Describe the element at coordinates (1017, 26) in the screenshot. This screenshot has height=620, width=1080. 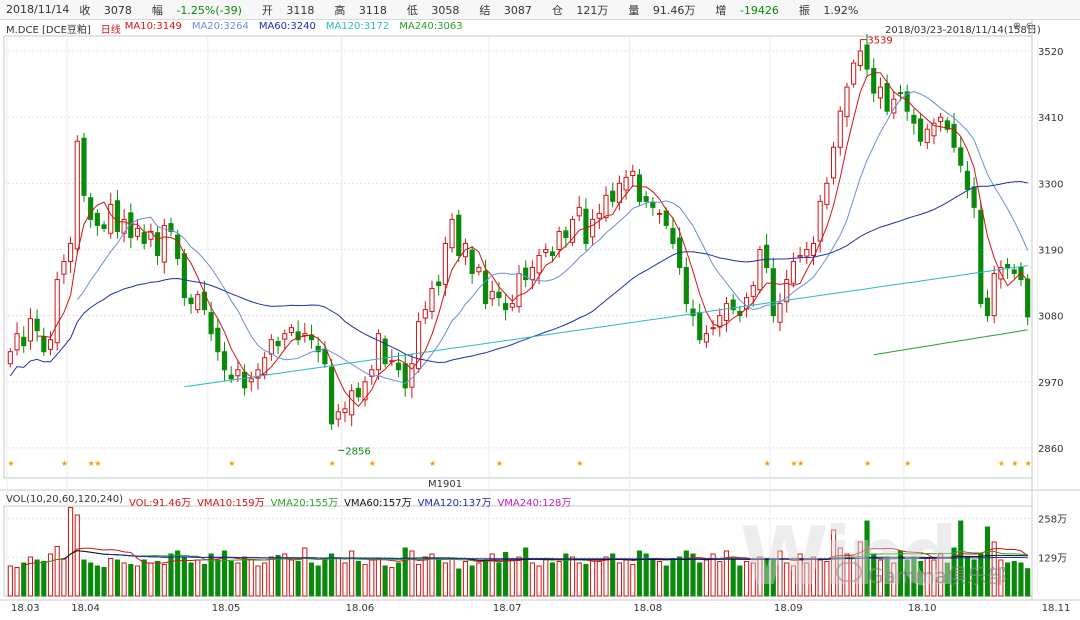
I see `zoom-in-button: ⊕` at that location.